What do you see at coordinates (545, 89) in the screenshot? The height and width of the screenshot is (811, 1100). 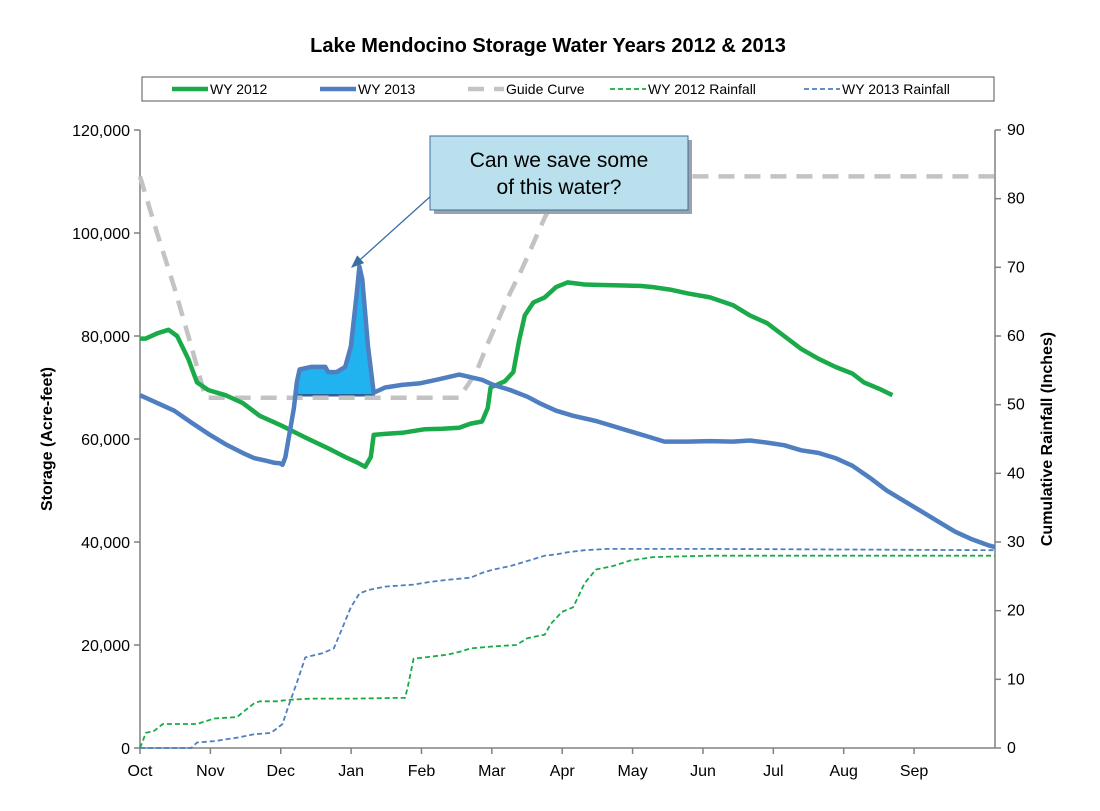 I see `legend-label: Guide Curve` at bounding box center [545, 89].